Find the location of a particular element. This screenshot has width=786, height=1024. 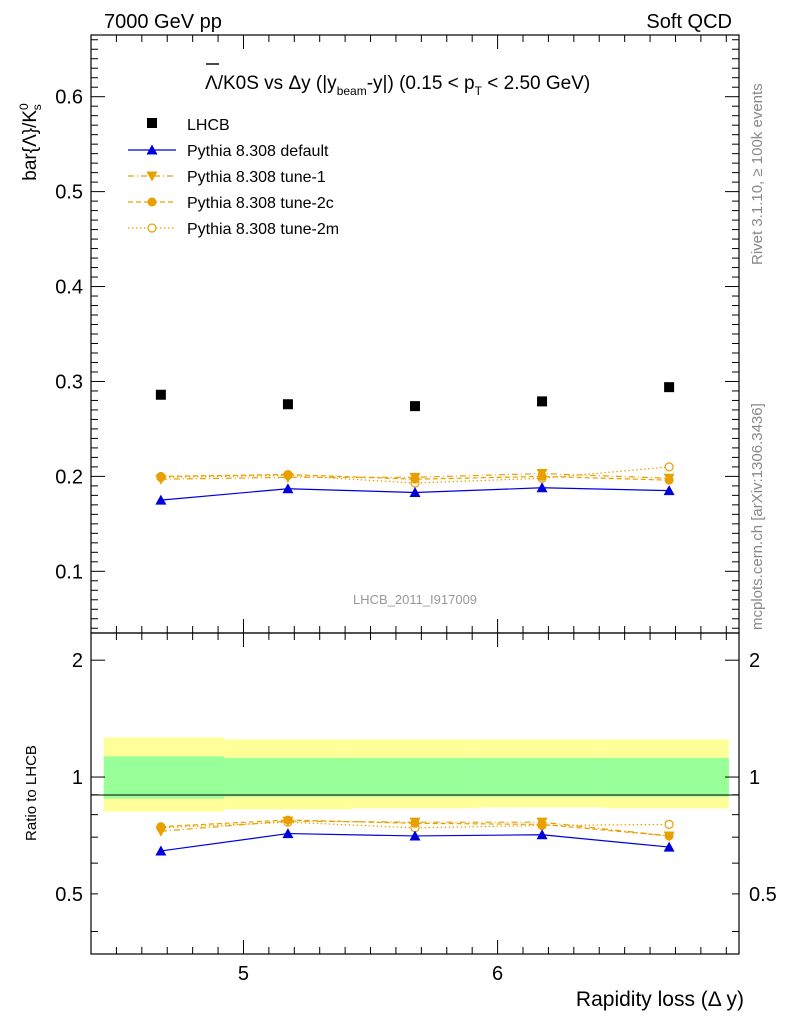

legend-entry-tune-1: Pythia 8.308 tune-1 is located at coordinates (227, 177).